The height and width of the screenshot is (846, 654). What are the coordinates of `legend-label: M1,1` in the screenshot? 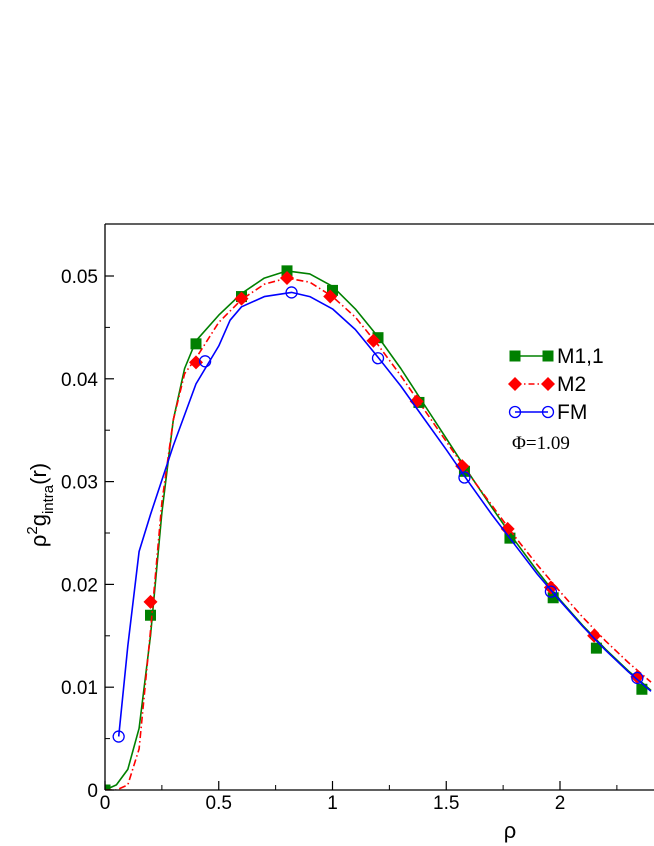 It's located at (580, 356).